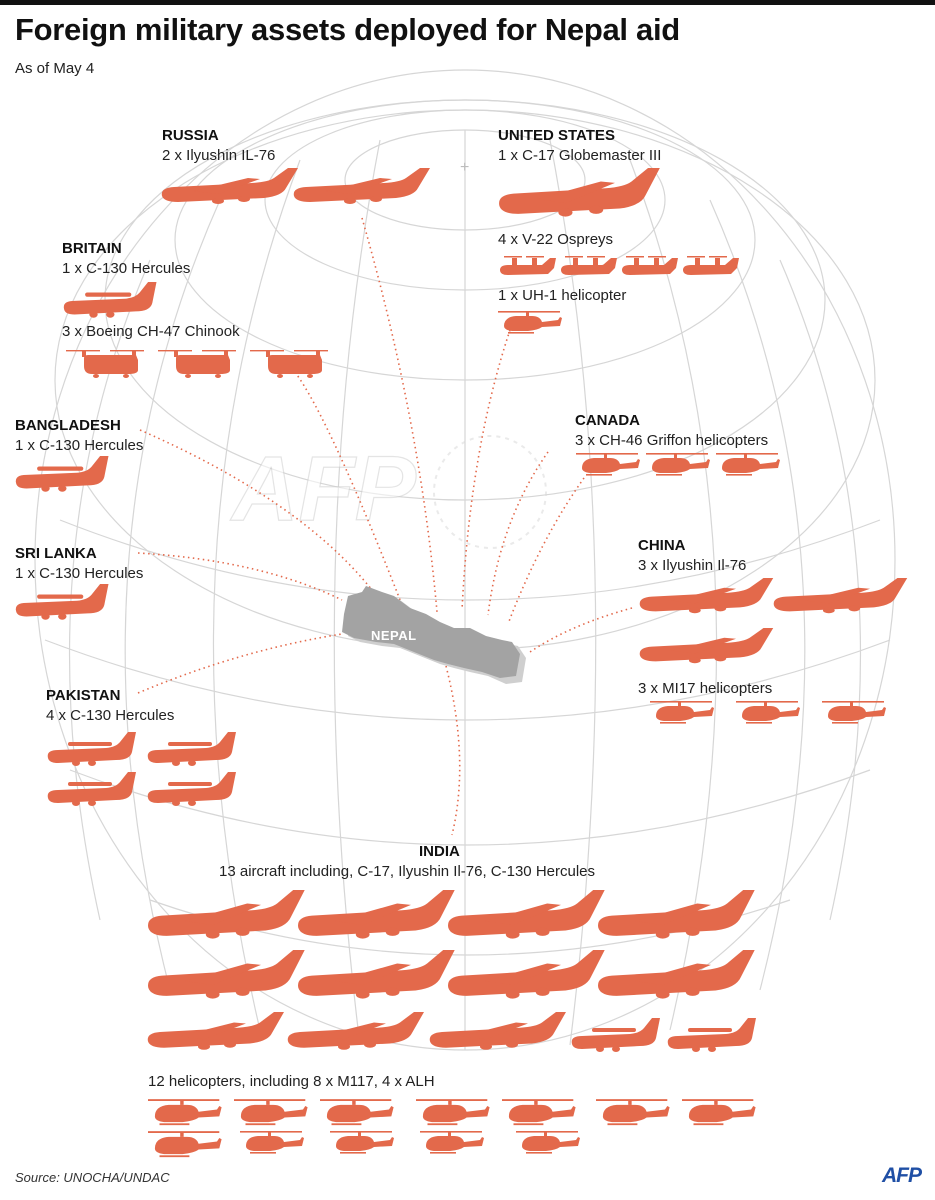 This screenshot has height=1200, width=935. Describe the element at coordinates (607, 420) in the screenshot. I see `label-canada-name: CANADA` at that location.